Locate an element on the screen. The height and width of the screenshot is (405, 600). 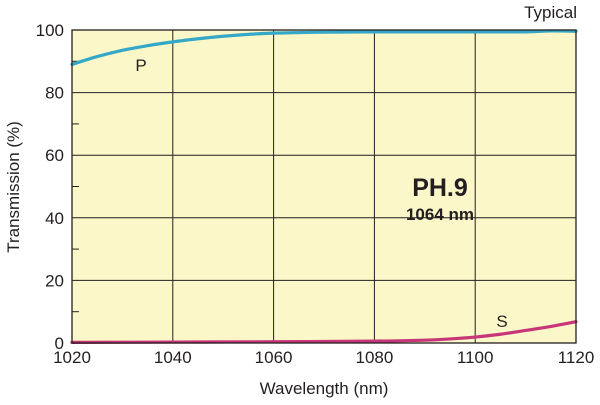
series-line-p is located at coordinates (324, 48).